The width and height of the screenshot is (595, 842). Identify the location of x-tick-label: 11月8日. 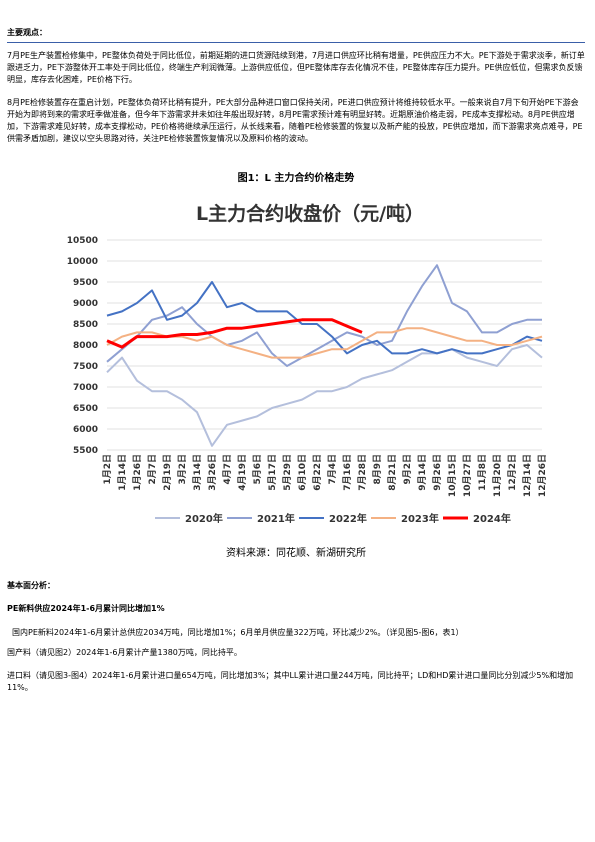
(482, 472).